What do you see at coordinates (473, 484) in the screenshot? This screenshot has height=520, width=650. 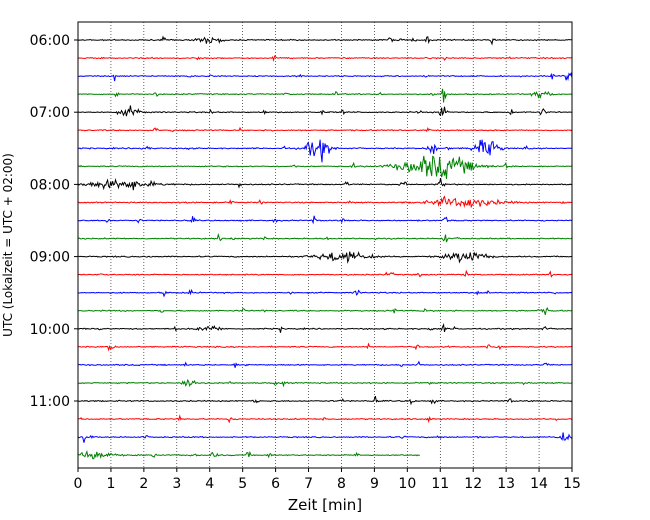 I see `x-tick-label: 12` at bounding box center [473, 484].